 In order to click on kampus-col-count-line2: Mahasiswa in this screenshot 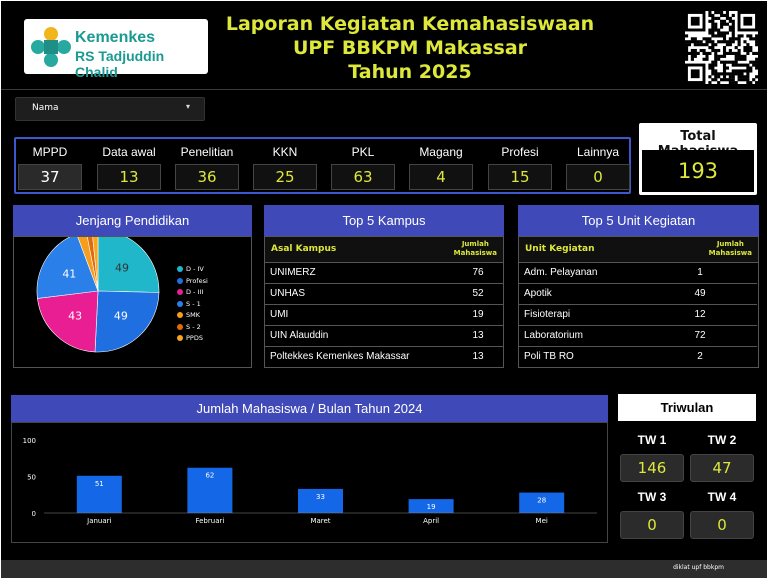, I will do `click(475, 253)`.